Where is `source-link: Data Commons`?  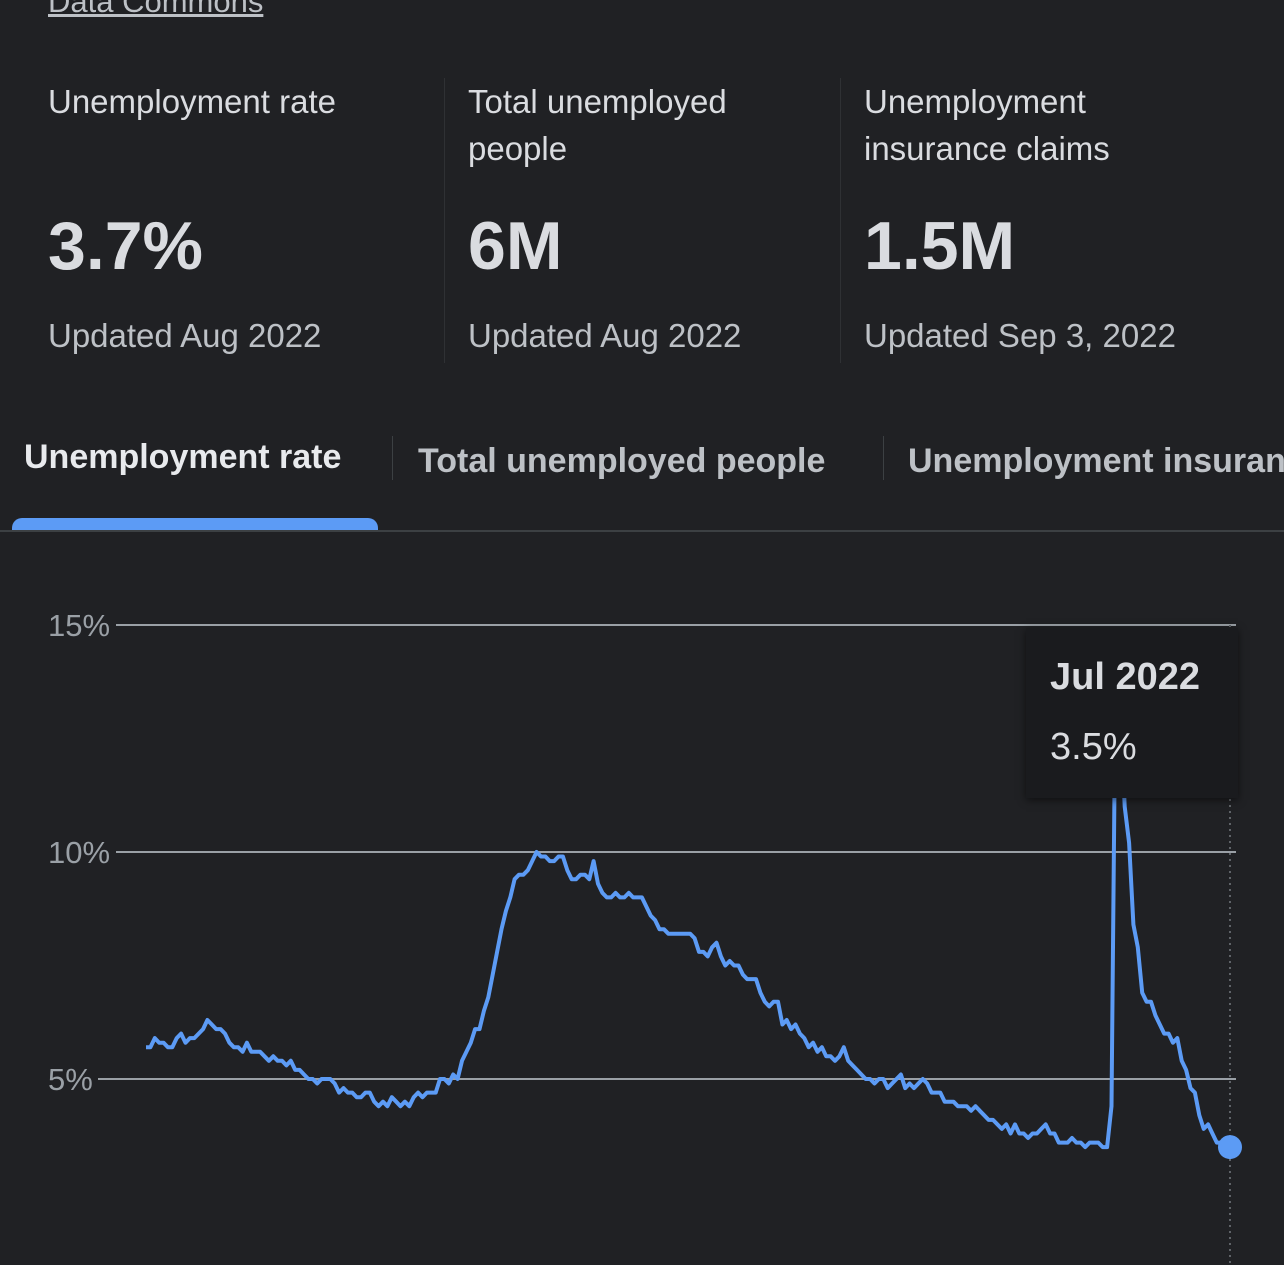
source-link: Data Commons is located at coordinates (156, 9).